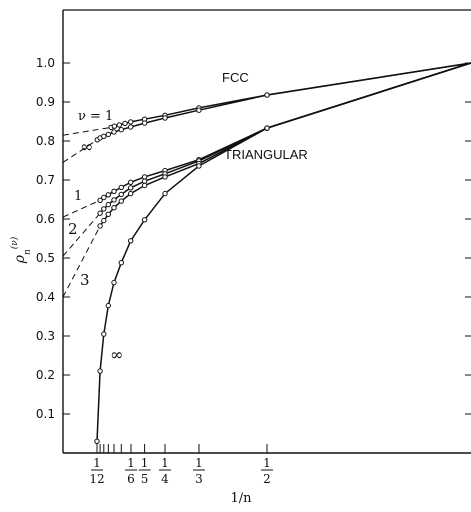 This screenshot has height=512, width=471. Describe the element at coordinates (267, 471) in the screenshot. I see `x-tick-label-2: 12` at that location.